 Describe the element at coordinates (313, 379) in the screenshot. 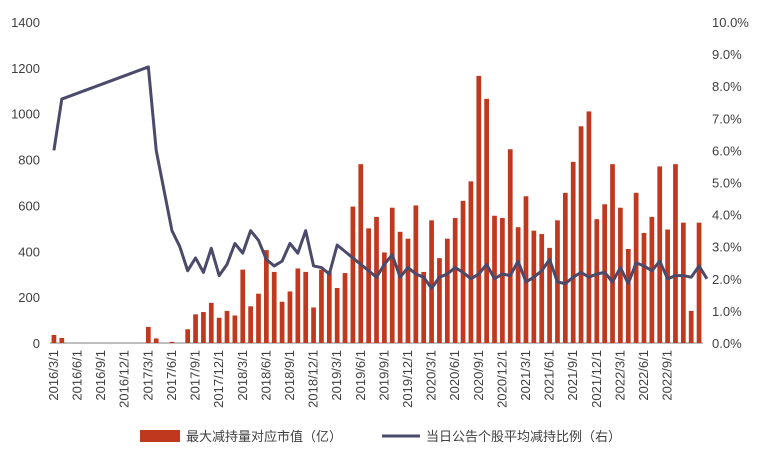

I see `x-tick-label: 2018/12/1` at that location.